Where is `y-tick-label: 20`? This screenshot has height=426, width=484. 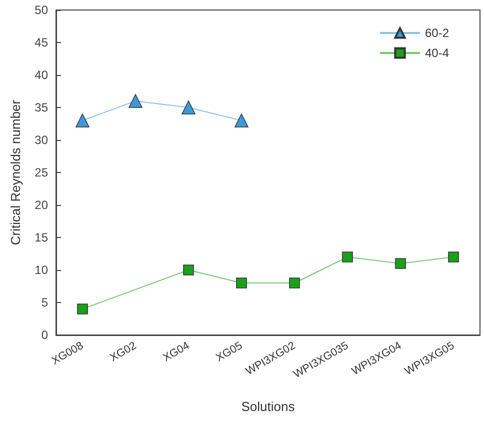
y-tick-label: 20 is located at coordinates (41, 205).